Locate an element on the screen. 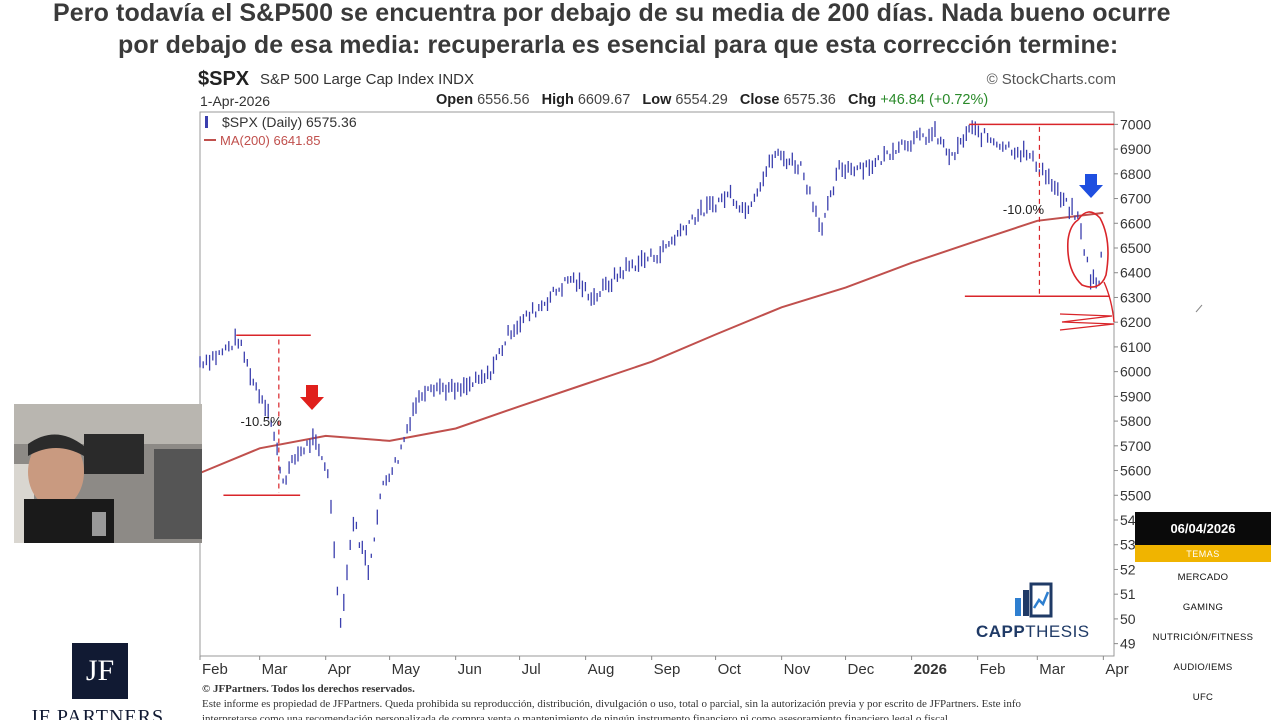 Image resolution: width=1280 pixels, height=720 pixels. legend-price: $SPX (Daily) 6575.36 is located at coordinates (289, 122).